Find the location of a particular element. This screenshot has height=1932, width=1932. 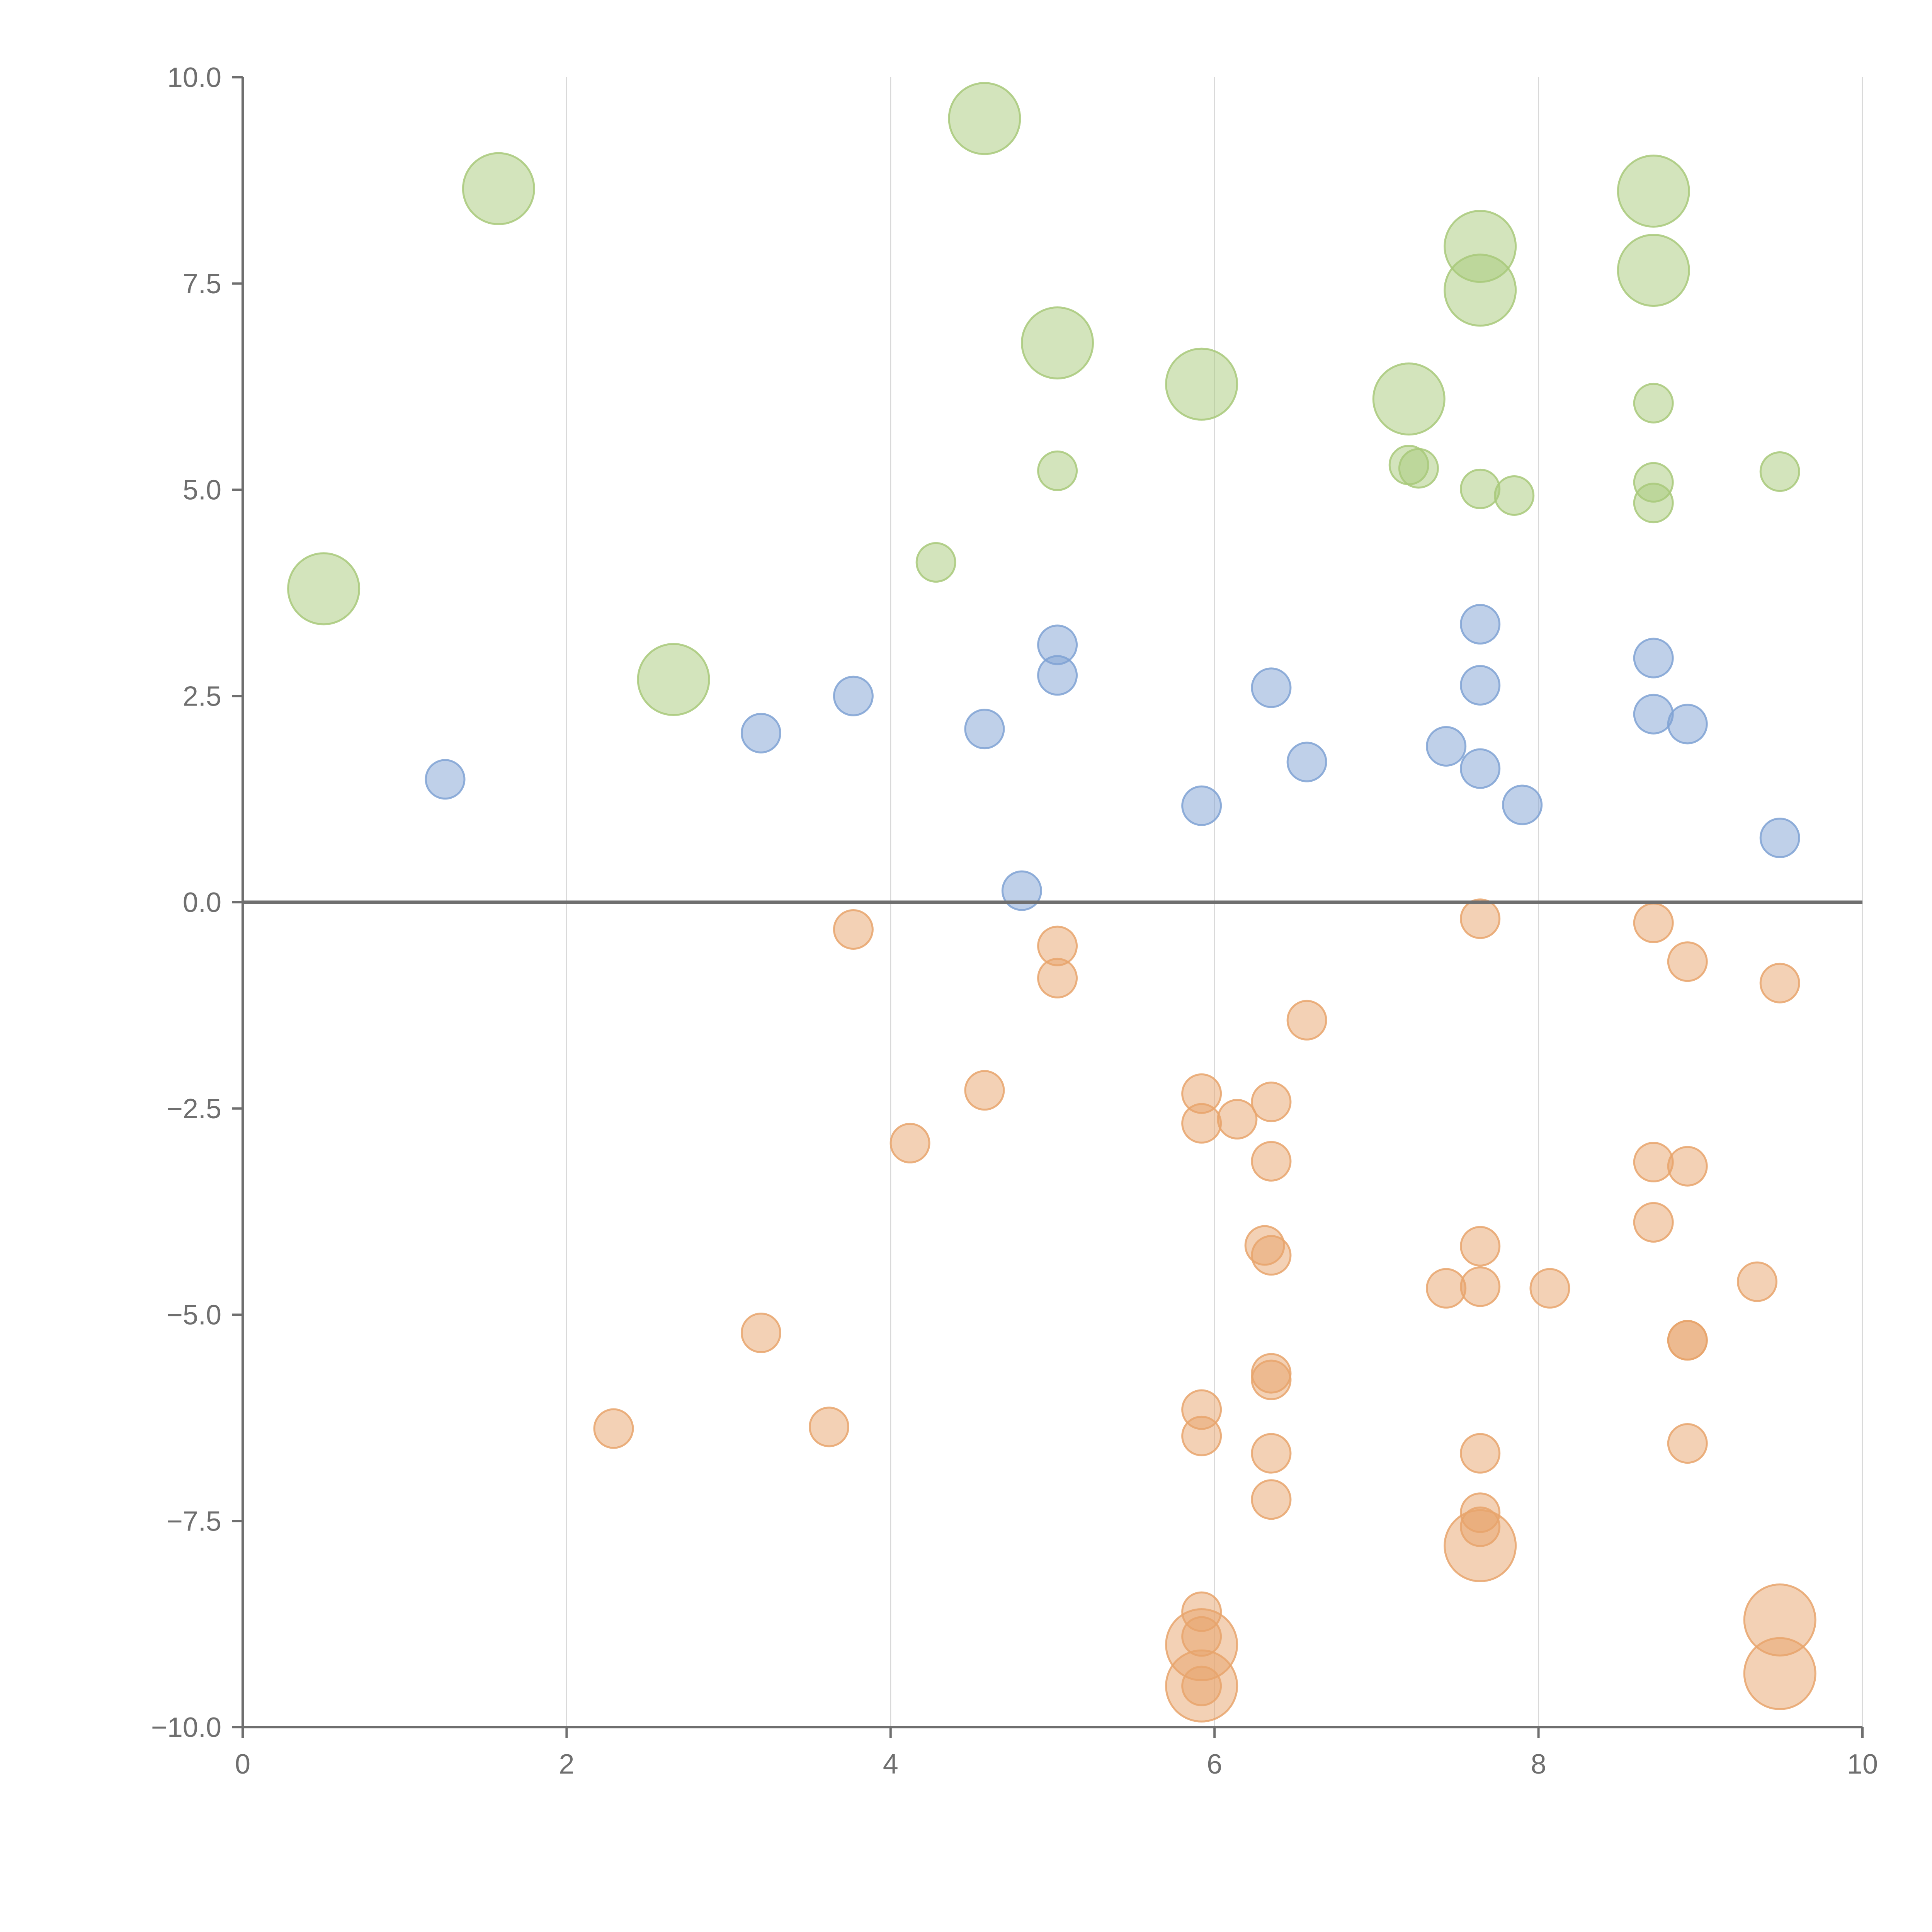

y-tick-label: 5.0 is located at coordinates (202, 491).